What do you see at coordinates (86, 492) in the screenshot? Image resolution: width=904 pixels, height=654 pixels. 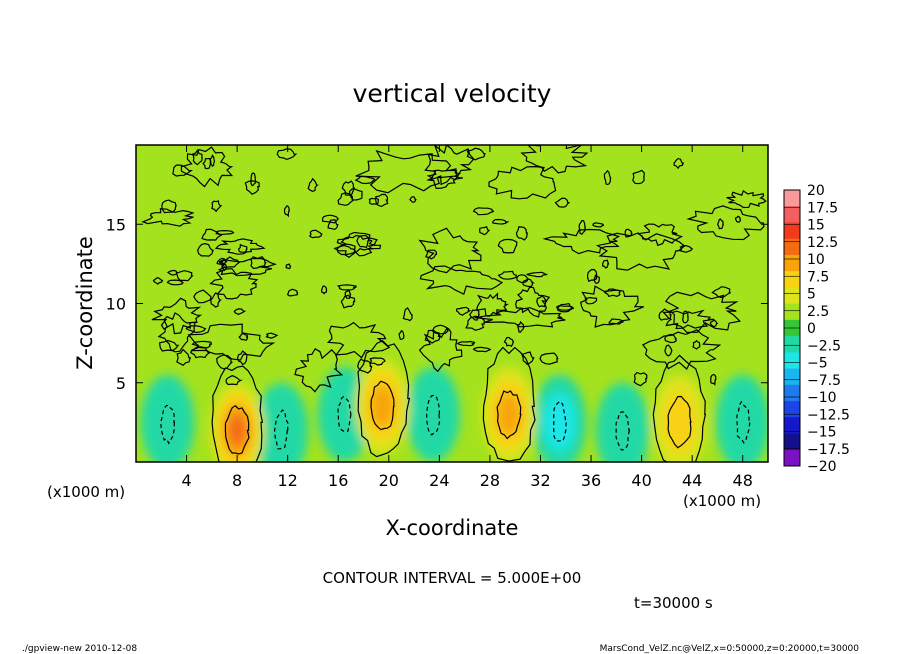 I see `x-unit-label-left: (x1000 m)` at bounding box center [86, 492].